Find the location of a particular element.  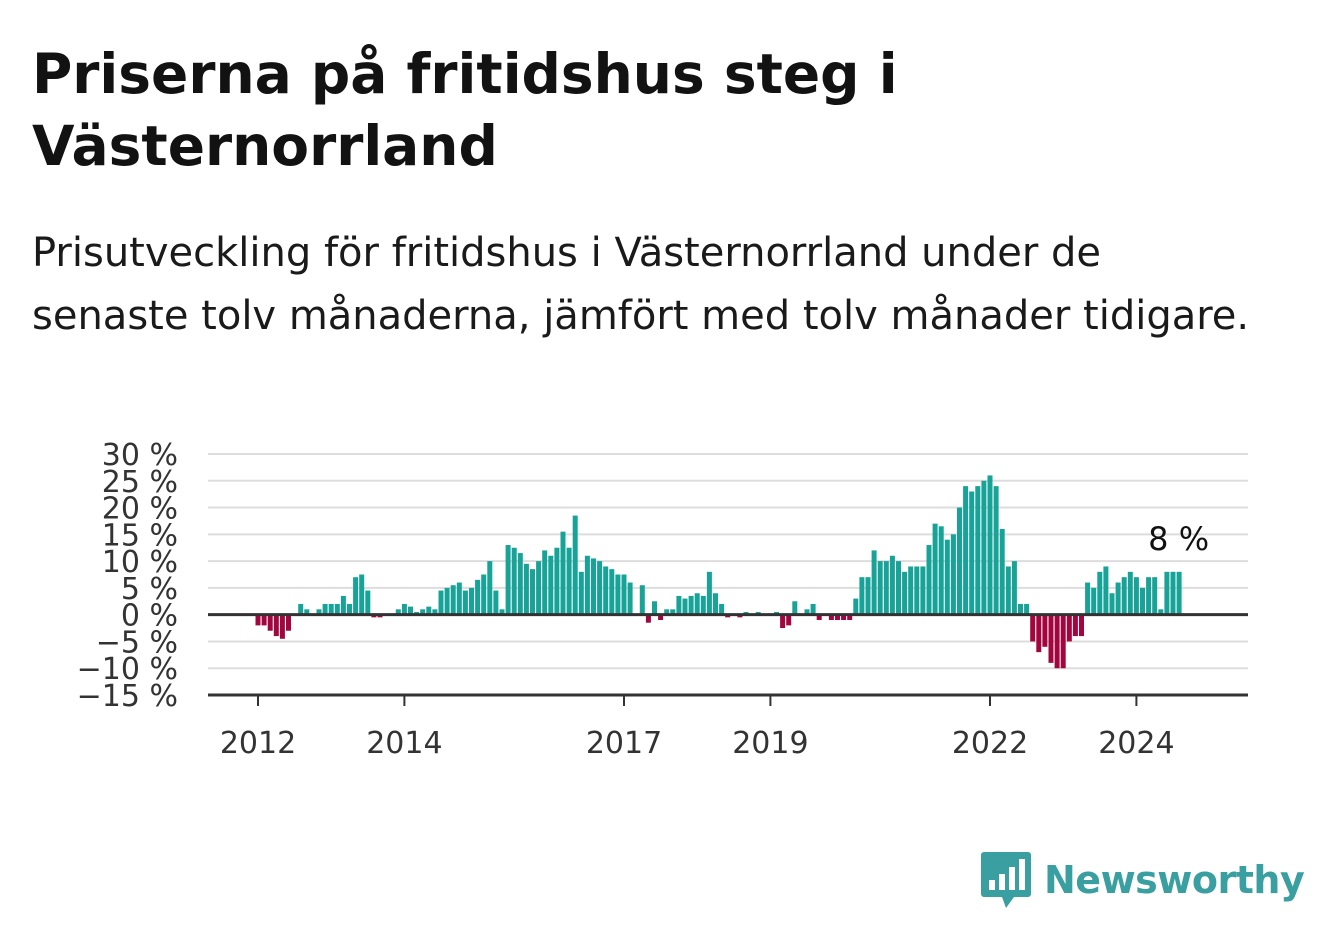

newsworthy-logo-icon is located at coordinates (1006, 880).